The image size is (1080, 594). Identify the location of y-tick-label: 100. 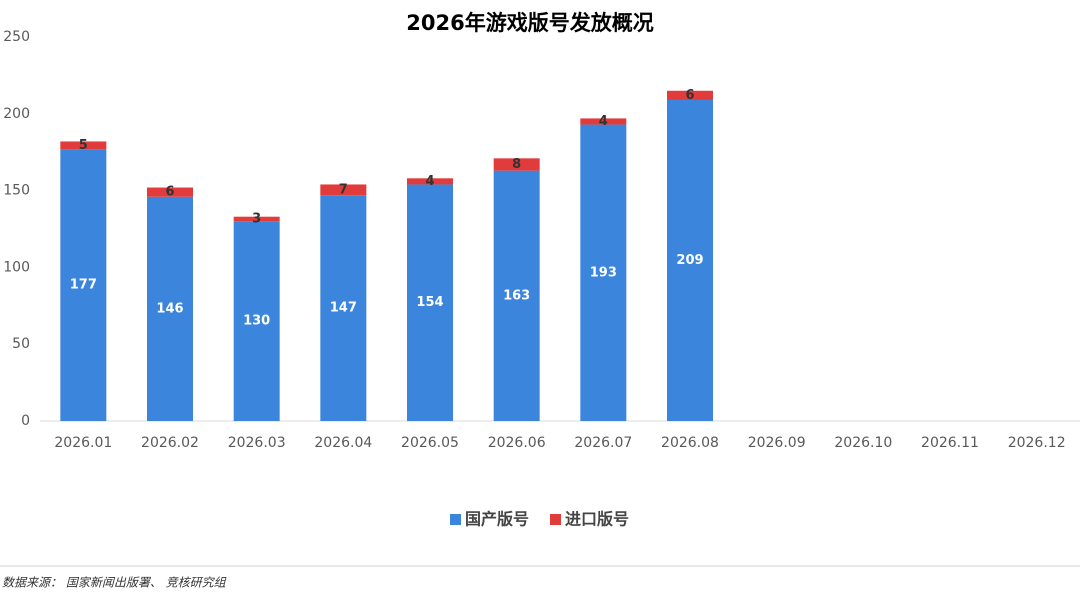
(16, 267).